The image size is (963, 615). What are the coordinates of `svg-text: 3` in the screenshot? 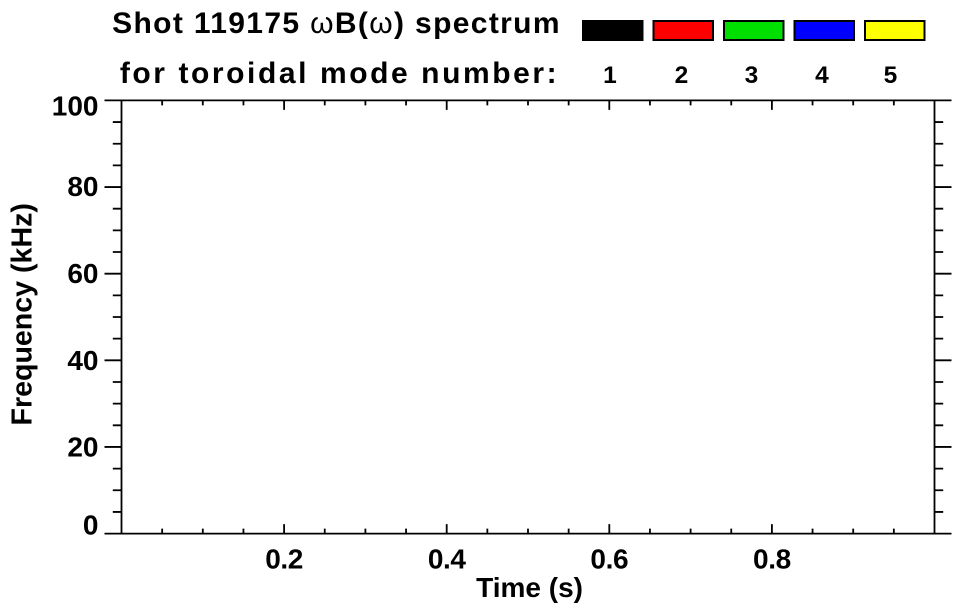 It's located at (752, 75).